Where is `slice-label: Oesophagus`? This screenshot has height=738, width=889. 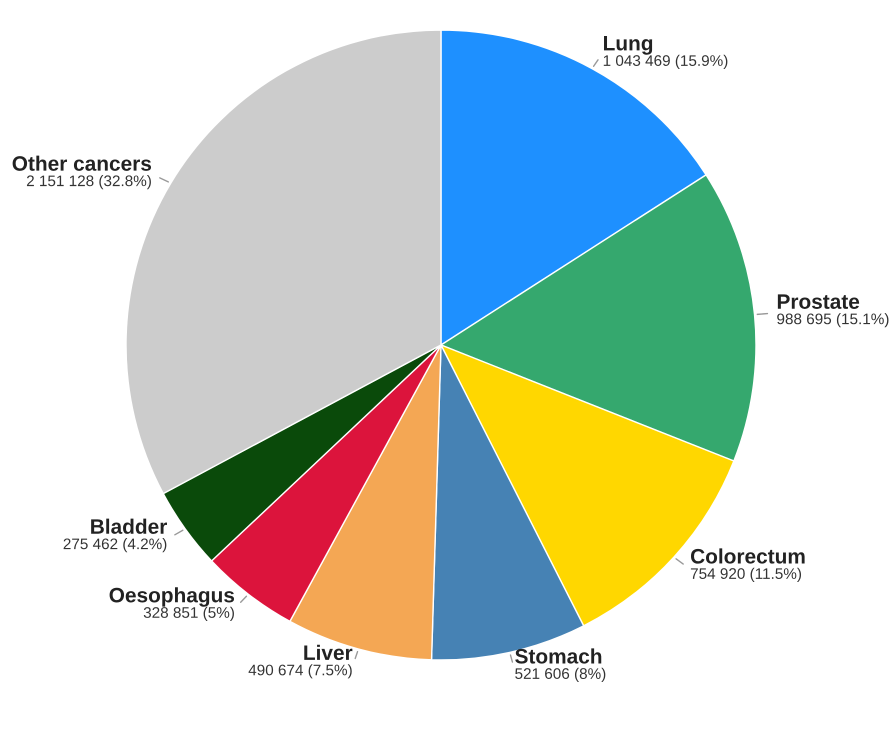 slice-label: Oesophagus is located at coordinates (172, 597).